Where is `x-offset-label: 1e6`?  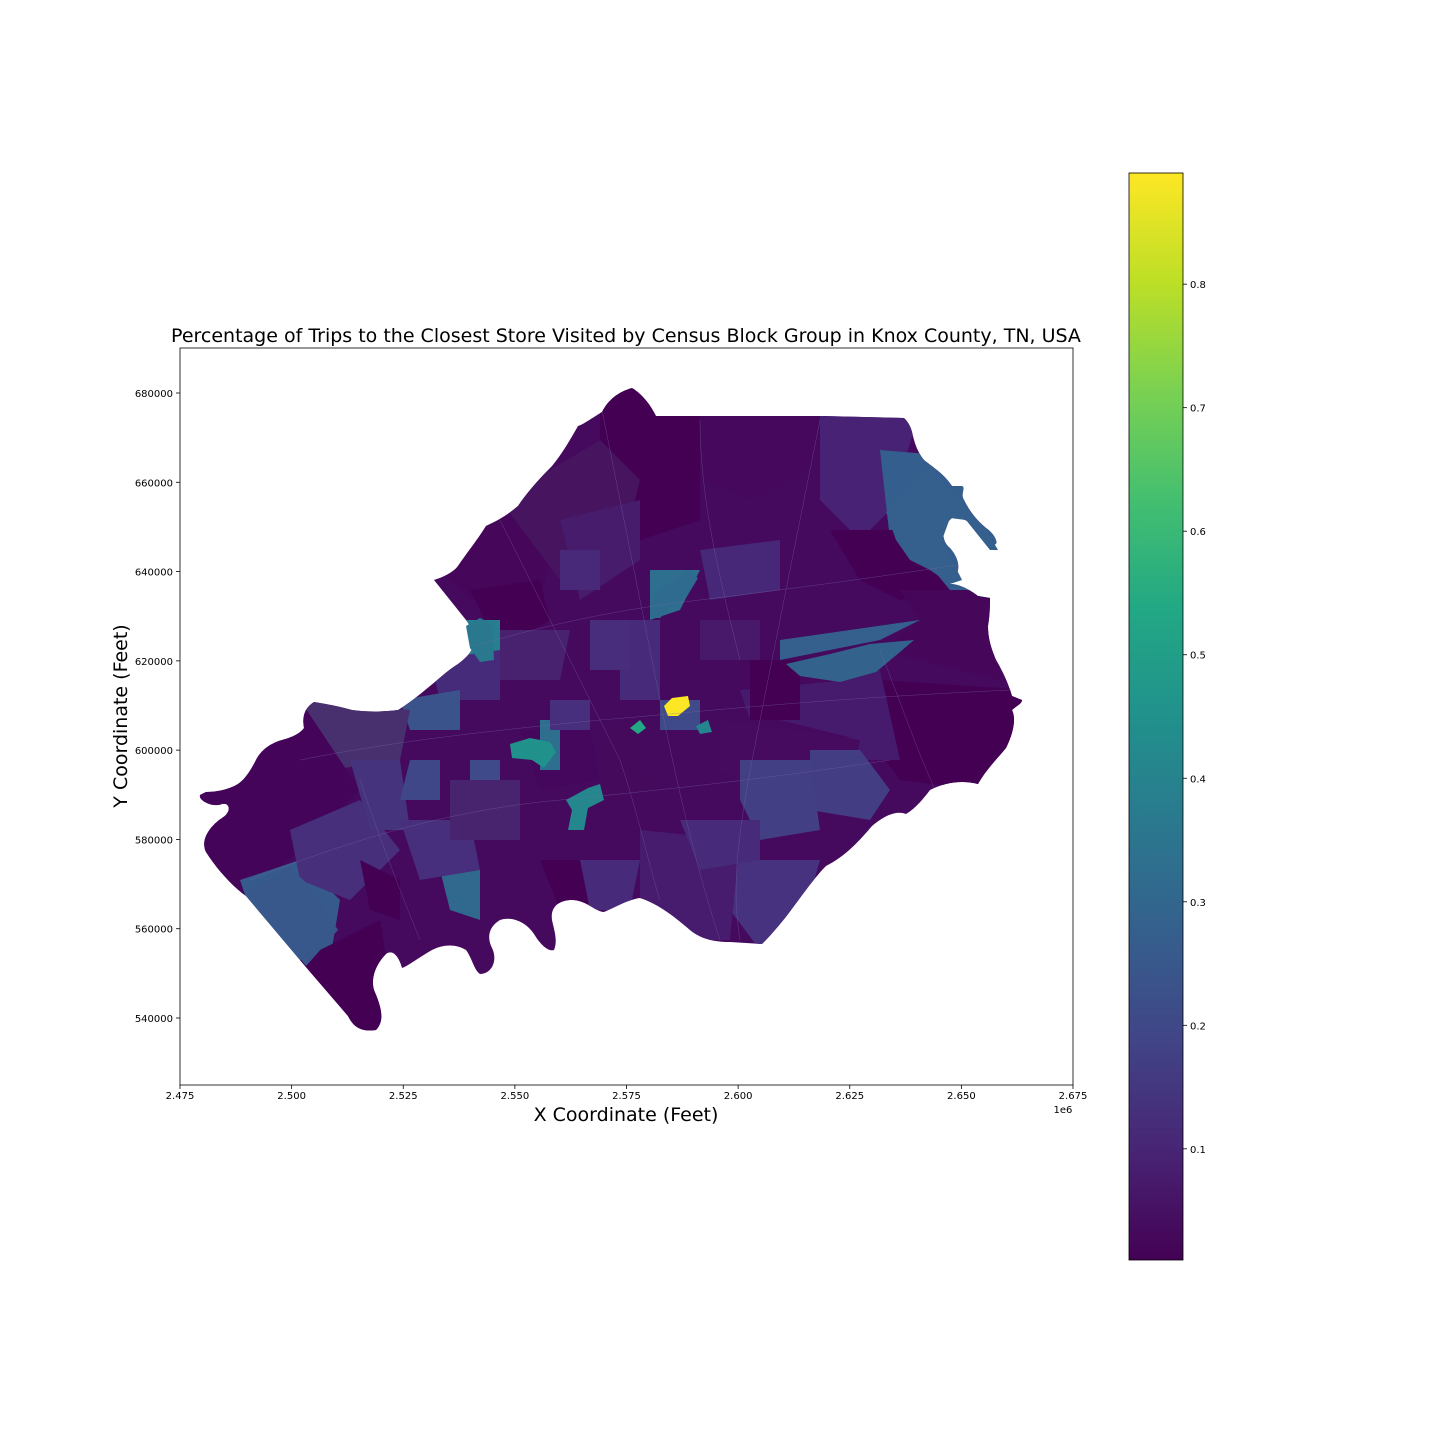 x-offset-label: 1e6 is located at coordinates (1063, 1110).